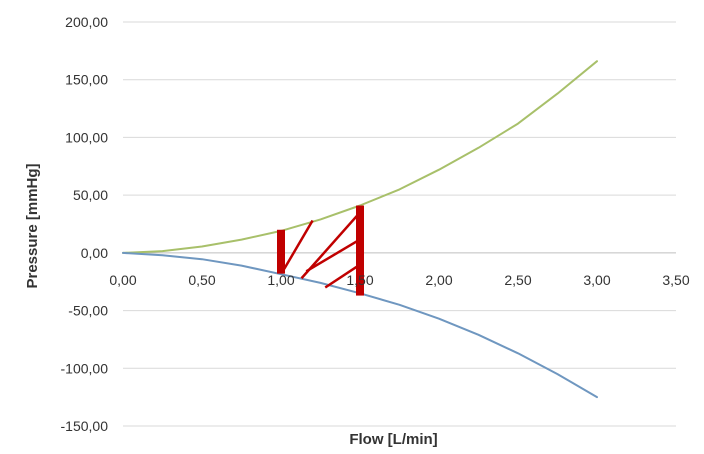 The image size is (704, 454). I want to click on y-tick-label: -100,00, so click(85, 368).